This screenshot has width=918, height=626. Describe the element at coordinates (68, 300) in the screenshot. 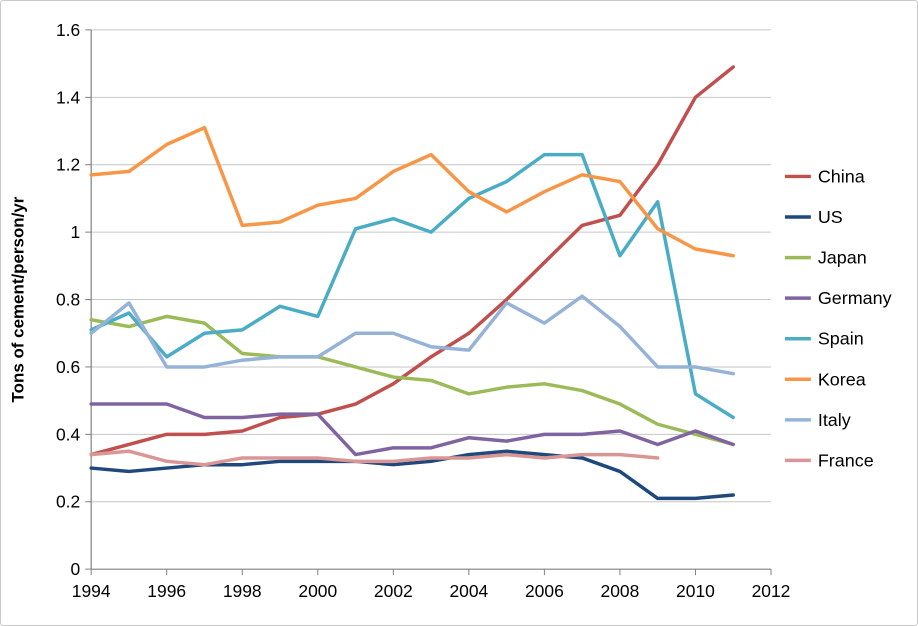

I see `y-tick-label: 0.8` at that location.